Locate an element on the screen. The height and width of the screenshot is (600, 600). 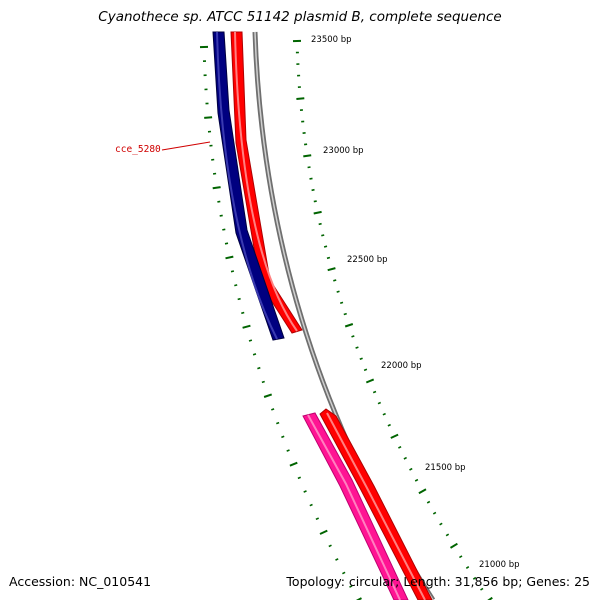
gene-label-cce-5280: cce_5280 is located at coordinates (138, 149).